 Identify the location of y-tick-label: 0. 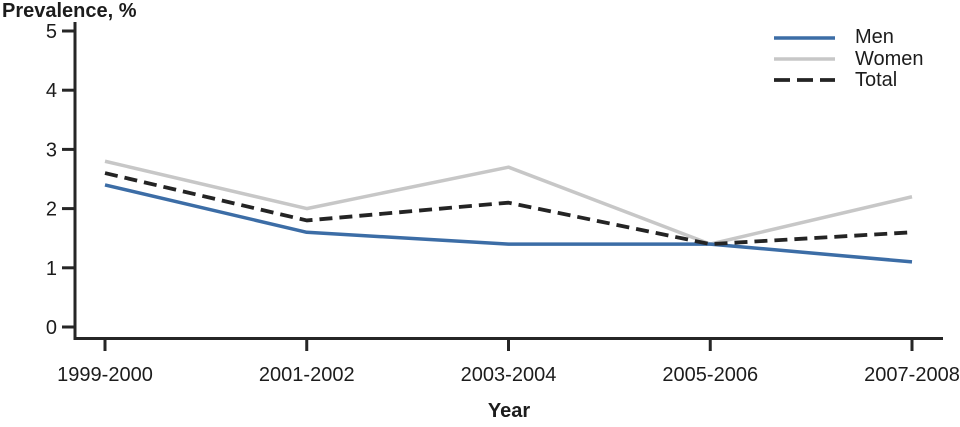
(51, 328).